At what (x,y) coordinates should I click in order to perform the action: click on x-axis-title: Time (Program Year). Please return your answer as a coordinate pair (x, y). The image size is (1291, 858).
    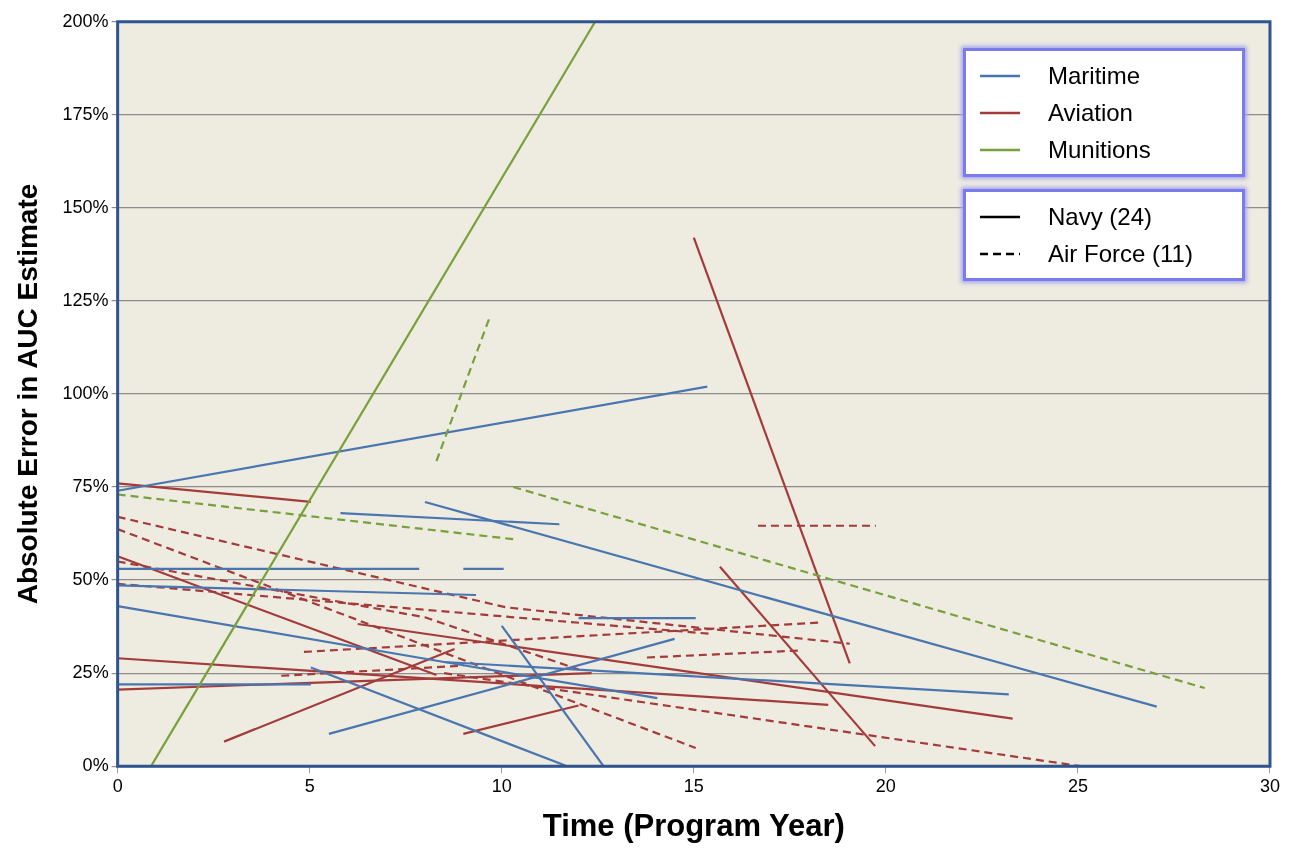
    Looking at the image, I should click on (693, 825).